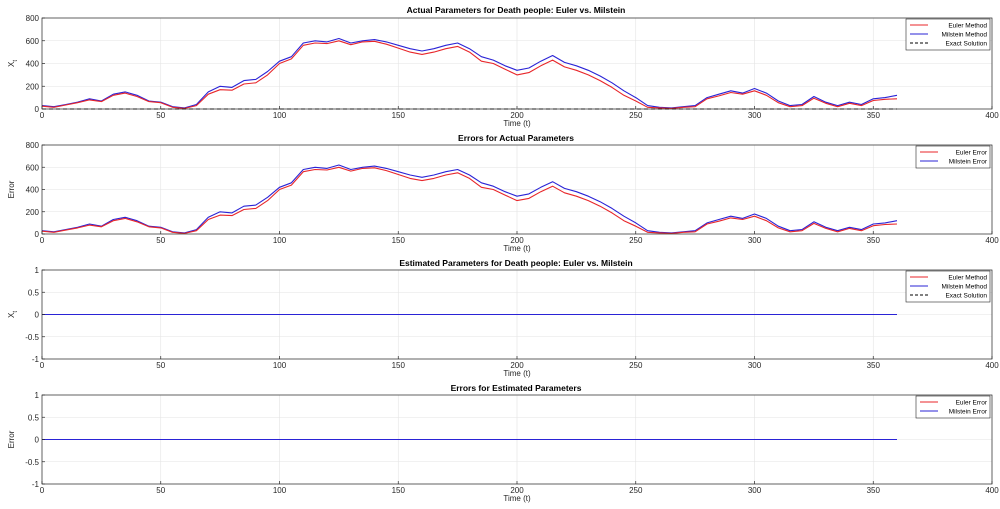  What do you see at coordinates (37, 315) in the screenshot?
I see `chart-3-ytick-label-2: 0` at bounding box center [37, 315].